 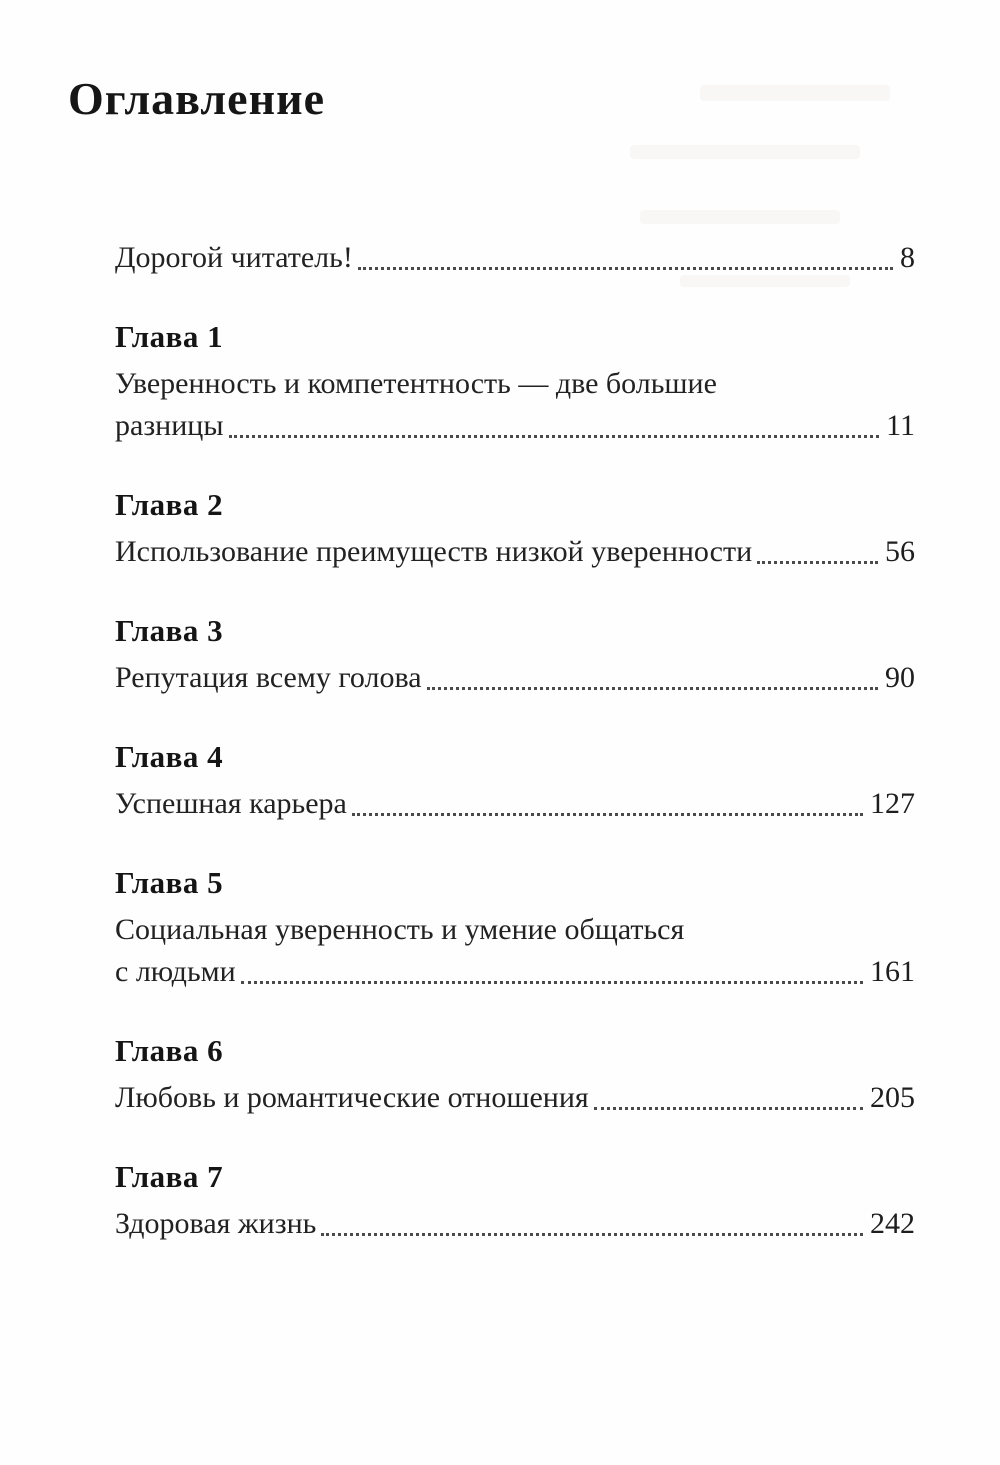 What do you see at coordinates (892, 971) in the screenshot?
I see `page-number: 161` at bounding box center [892, 971].